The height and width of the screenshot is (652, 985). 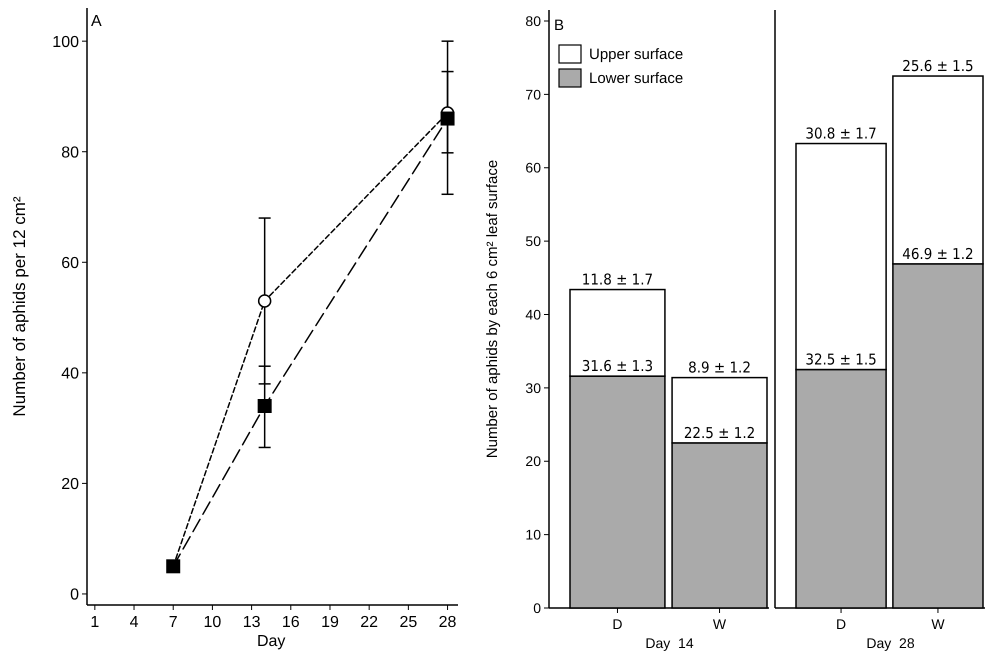 What do you see at coordinates (96, 21) in the screenshot?
I see `chart-title: A` at bounding box center [96, 21].